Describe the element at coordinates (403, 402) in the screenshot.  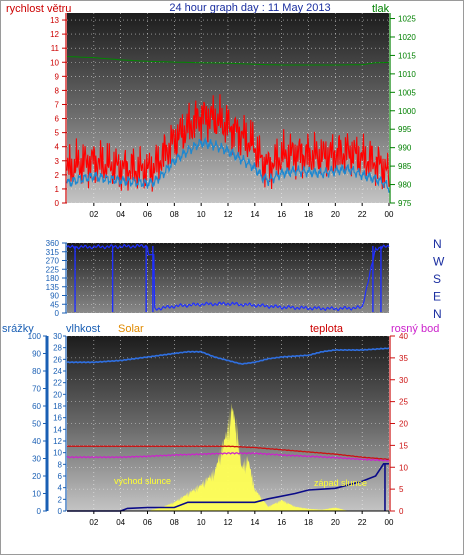
I see `temperature-tick-label: 25` at that location.